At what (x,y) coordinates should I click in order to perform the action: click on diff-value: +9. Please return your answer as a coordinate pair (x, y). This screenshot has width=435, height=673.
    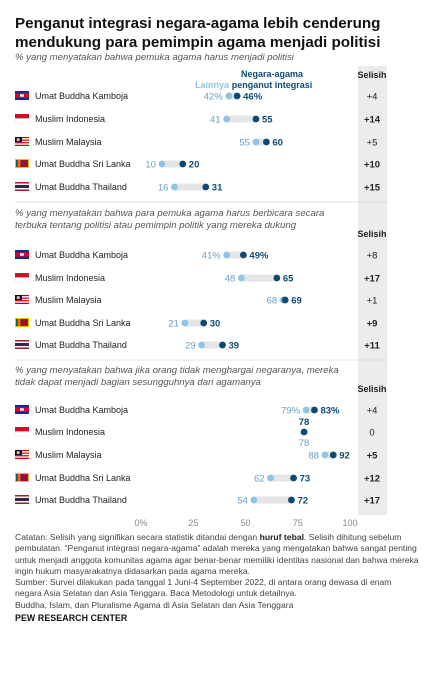
    Looking at the image, I should click on (372, 324).